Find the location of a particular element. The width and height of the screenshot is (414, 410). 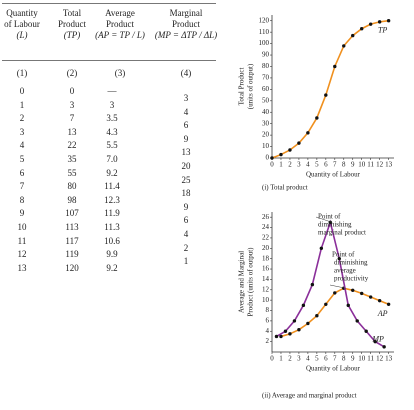

y-tick-label: 80 is located at coordinates (266, 66).